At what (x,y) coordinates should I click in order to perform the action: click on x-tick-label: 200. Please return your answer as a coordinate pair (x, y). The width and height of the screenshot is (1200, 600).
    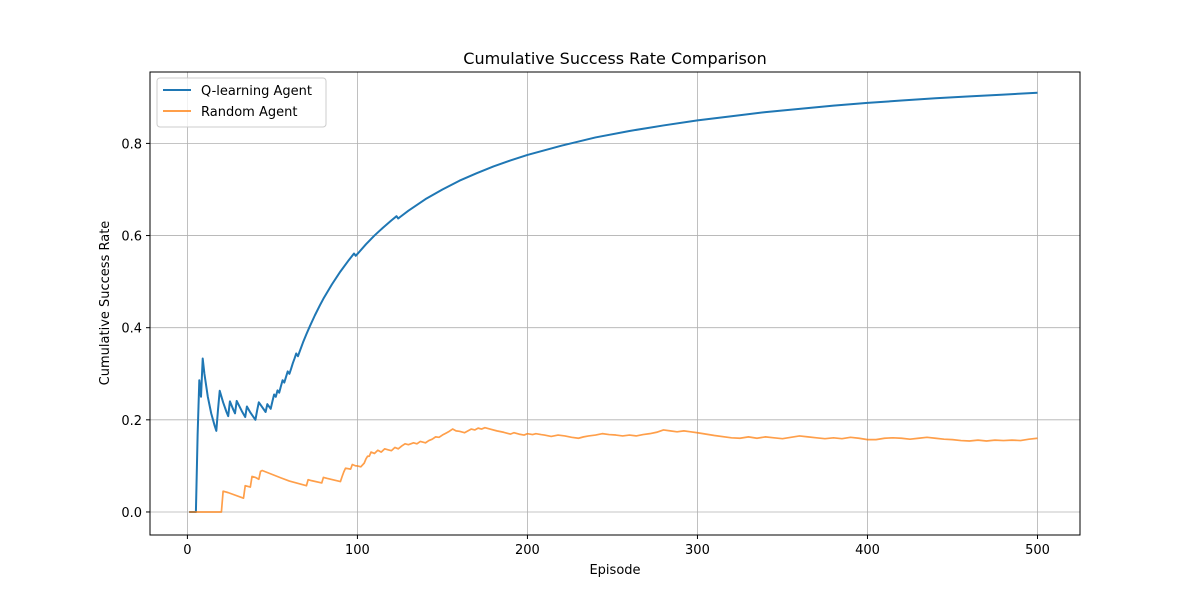
    Looking at the image, I should click on (527, 550).